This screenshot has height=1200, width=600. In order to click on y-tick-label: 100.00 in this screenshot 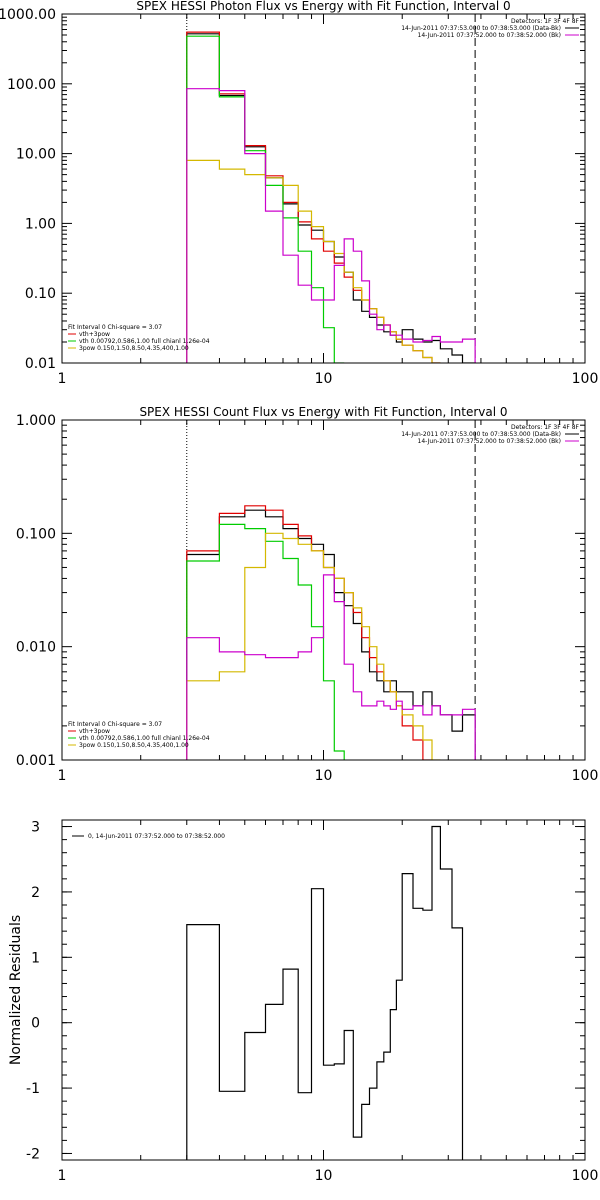, I will do `click(31, 85)`.